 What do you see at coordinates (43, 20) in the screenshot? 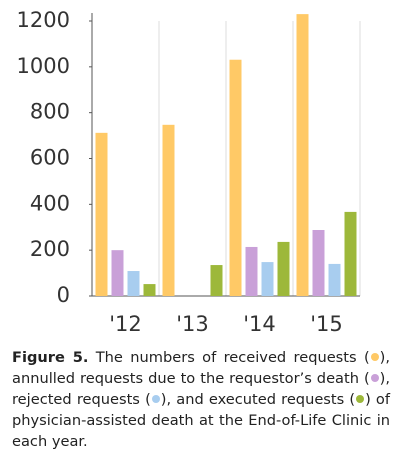
I see `y-tick-label: 1200` at bounding box center [43, 20].